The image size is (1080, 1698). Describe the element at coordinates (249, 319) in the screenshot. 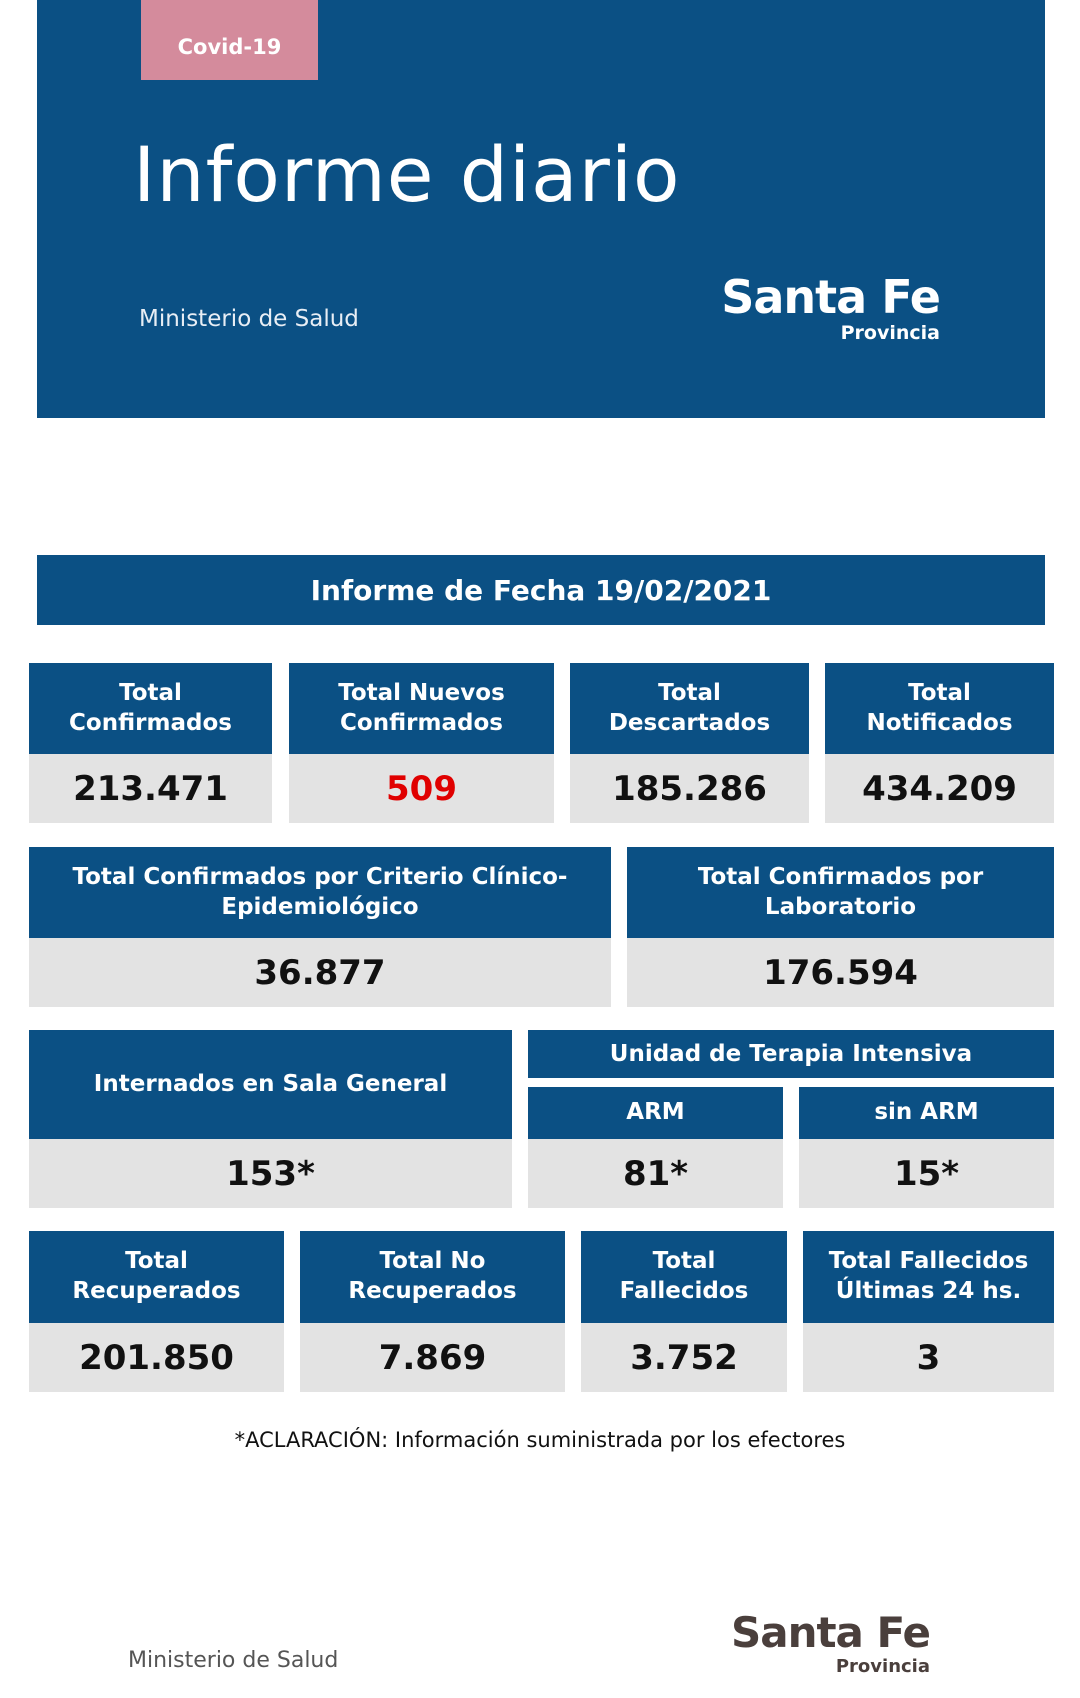

I see `ministry-name: Ministerio de Salud` at that location.